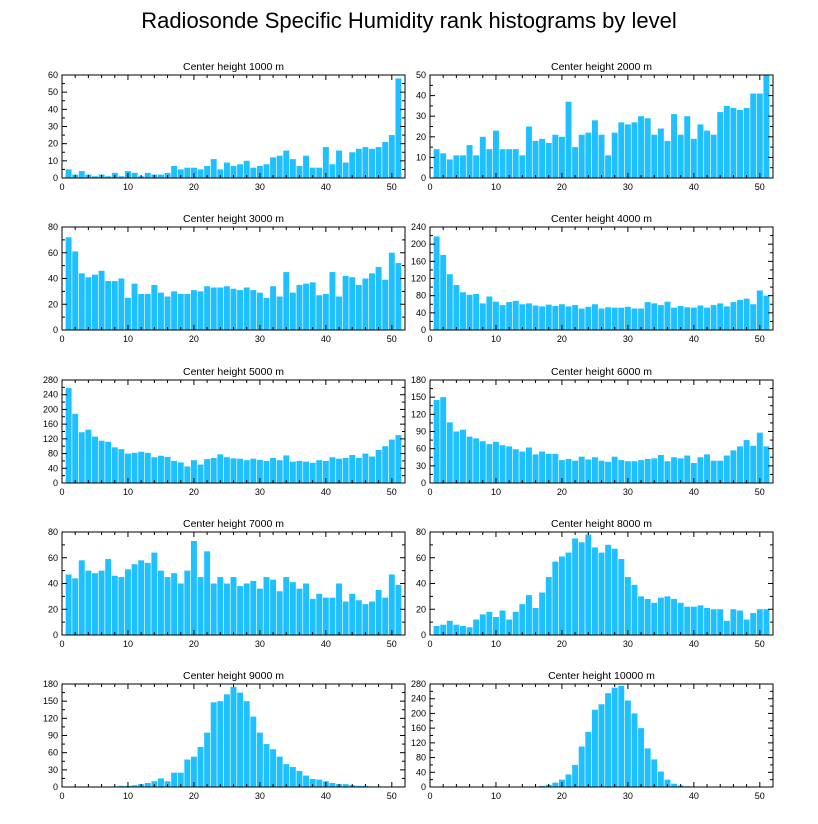  What do you see at coordinates (53, 227) in the screenshot?
I see `y-tick-label: 80` at bounding box center [53, 227].